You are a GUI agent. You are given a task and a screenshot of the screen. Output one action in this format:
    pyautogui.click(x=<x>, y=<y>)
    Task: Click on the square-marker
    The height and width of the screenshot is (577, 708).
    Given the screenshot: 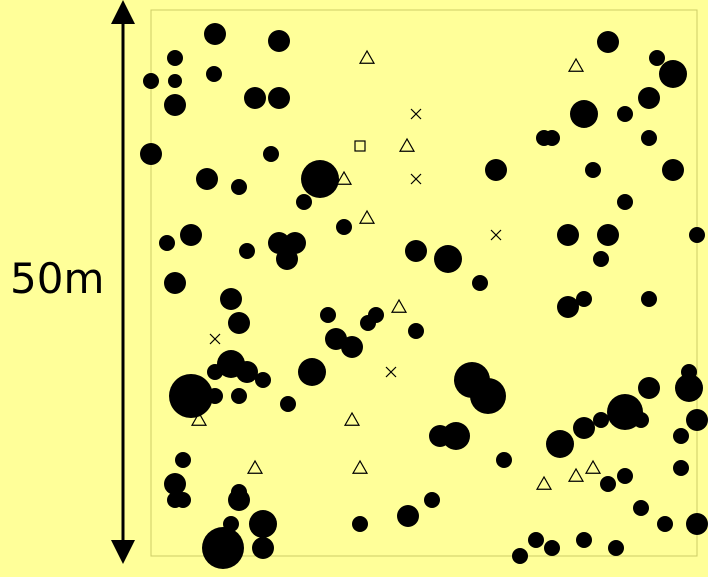 What is the action you would take?
    pyautogui.click(x=360, y=146)
    